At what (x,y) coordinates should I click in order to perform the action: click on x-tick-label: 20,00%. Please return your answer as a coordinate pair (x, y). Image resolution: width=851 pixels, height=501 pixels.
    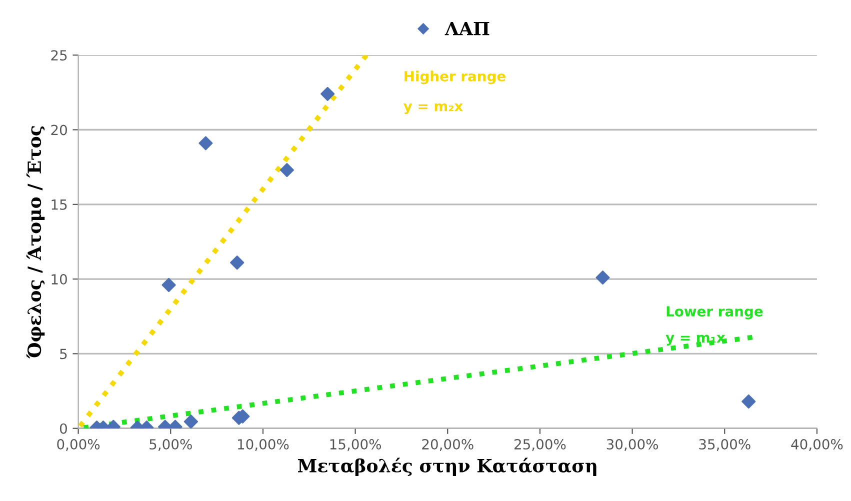
    Looking at the image, I should click on (448, 445).